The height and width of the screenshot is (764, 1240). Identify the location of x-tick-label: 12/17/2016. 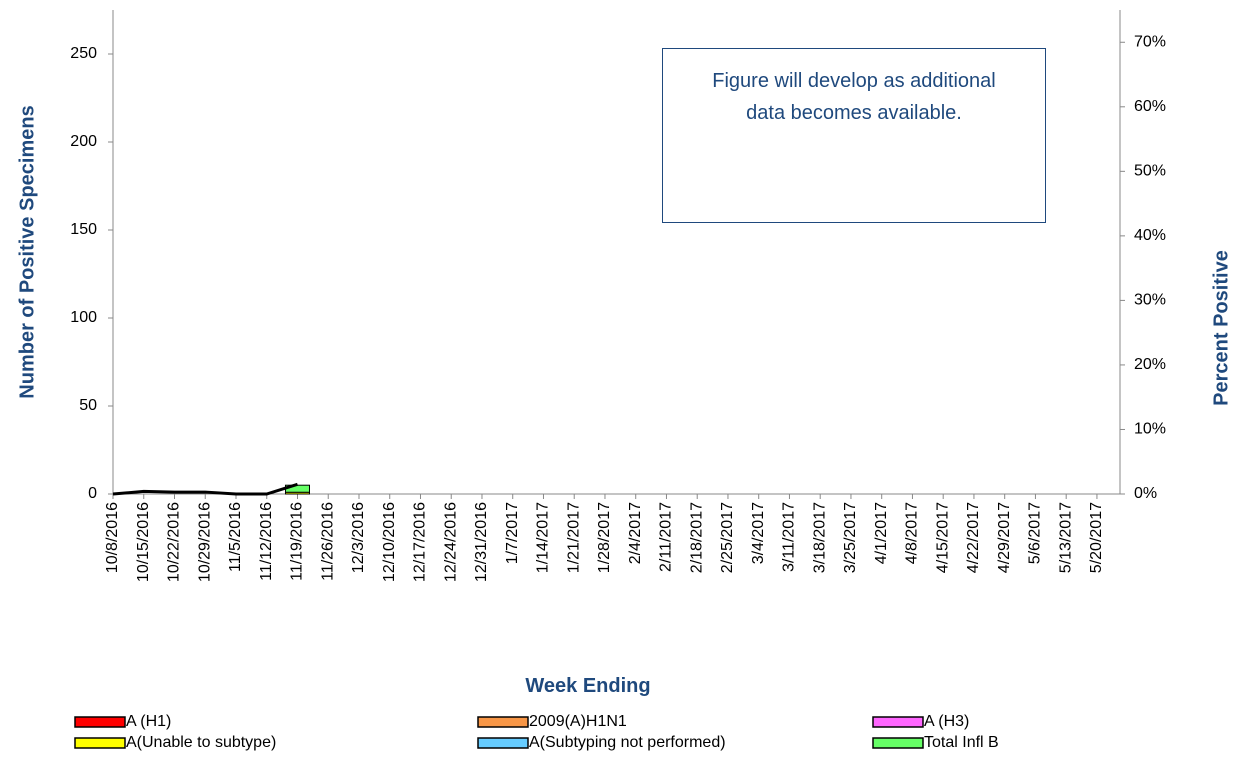
(420, 542).